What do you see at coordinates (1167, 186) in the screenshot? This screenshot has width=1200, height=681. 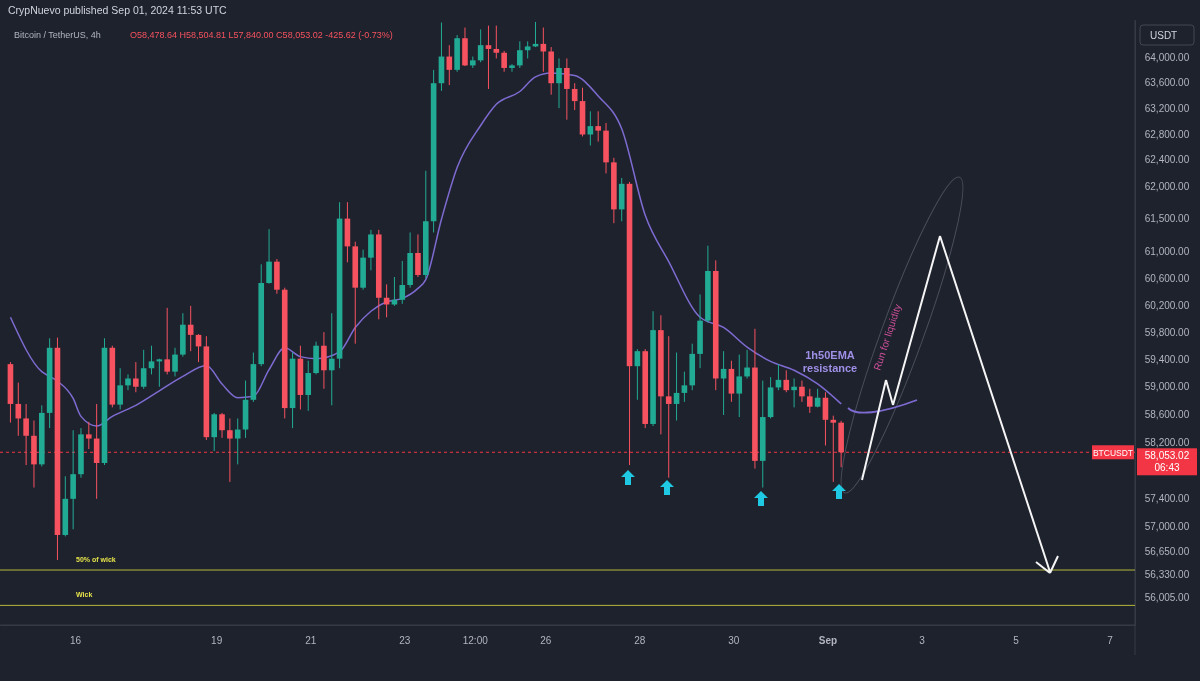 I see `y-tick-label: 62,000.00` at bounding box center [1167, 186].